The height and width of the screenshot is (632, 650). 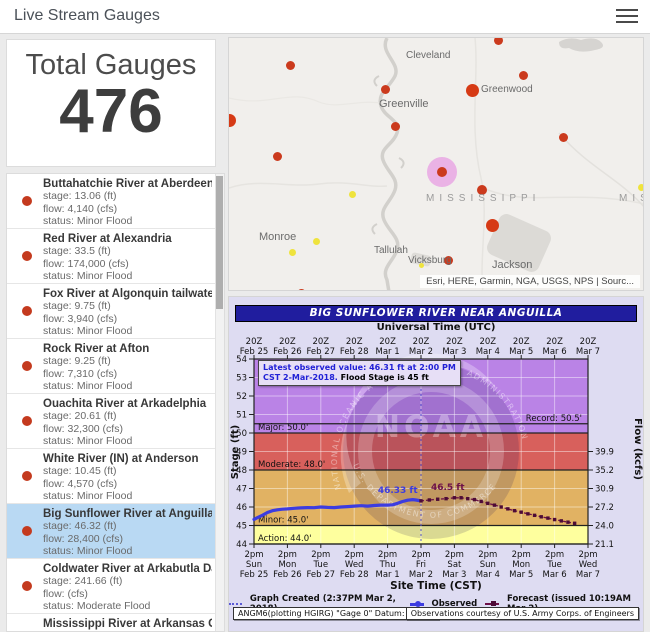 I want to click on cst-tick-date: Mar 2, so click(x=421, y=575).